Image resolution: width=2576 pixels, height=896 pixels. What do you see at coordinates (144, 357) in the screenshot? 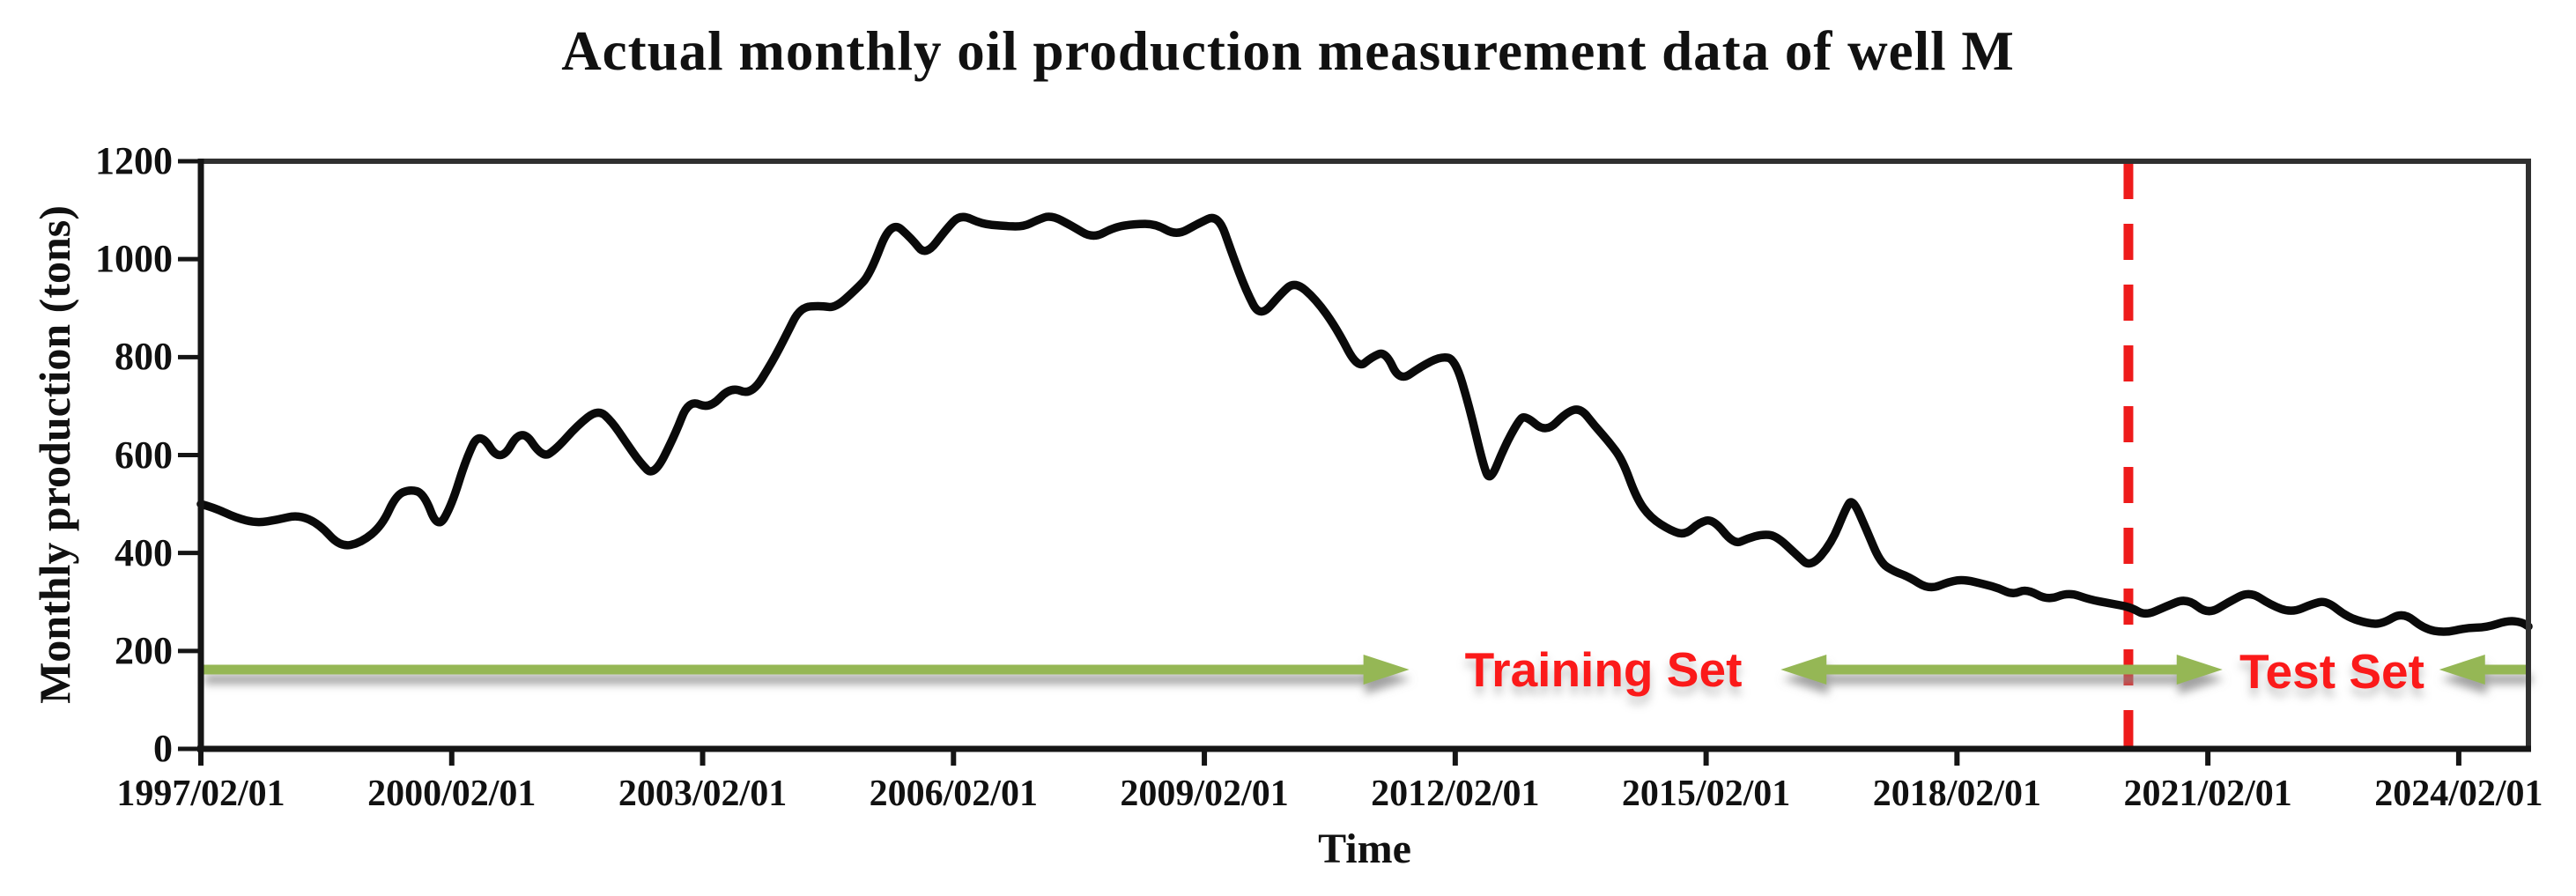
I see `y-tick-label: 800` at bounding box center [144, 357].